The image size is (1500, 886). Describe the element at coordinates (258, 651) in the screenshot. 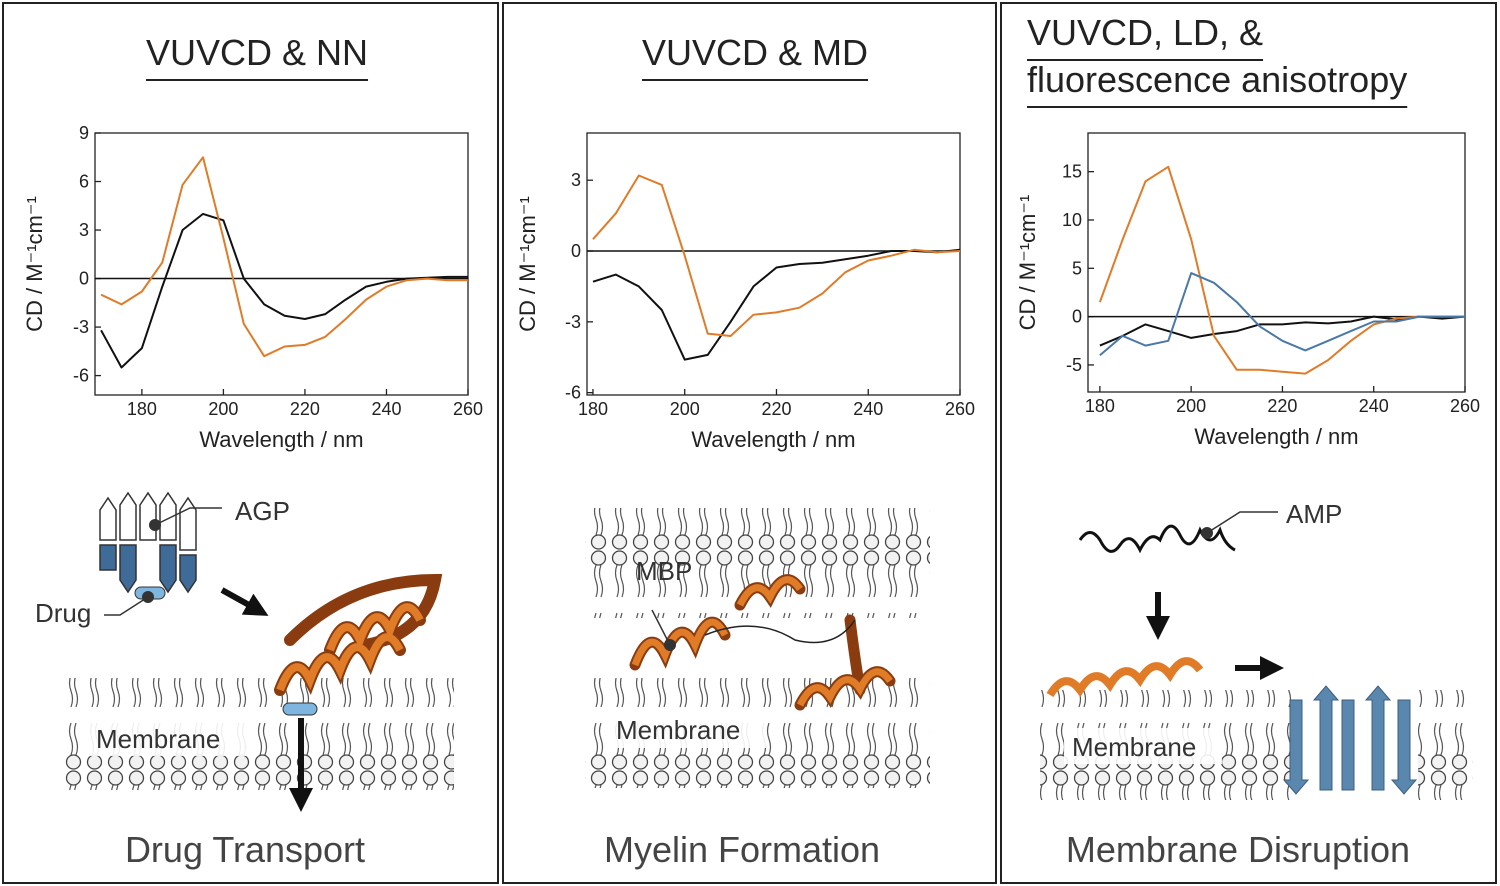

I see `diagram-drug-transport` at that location.